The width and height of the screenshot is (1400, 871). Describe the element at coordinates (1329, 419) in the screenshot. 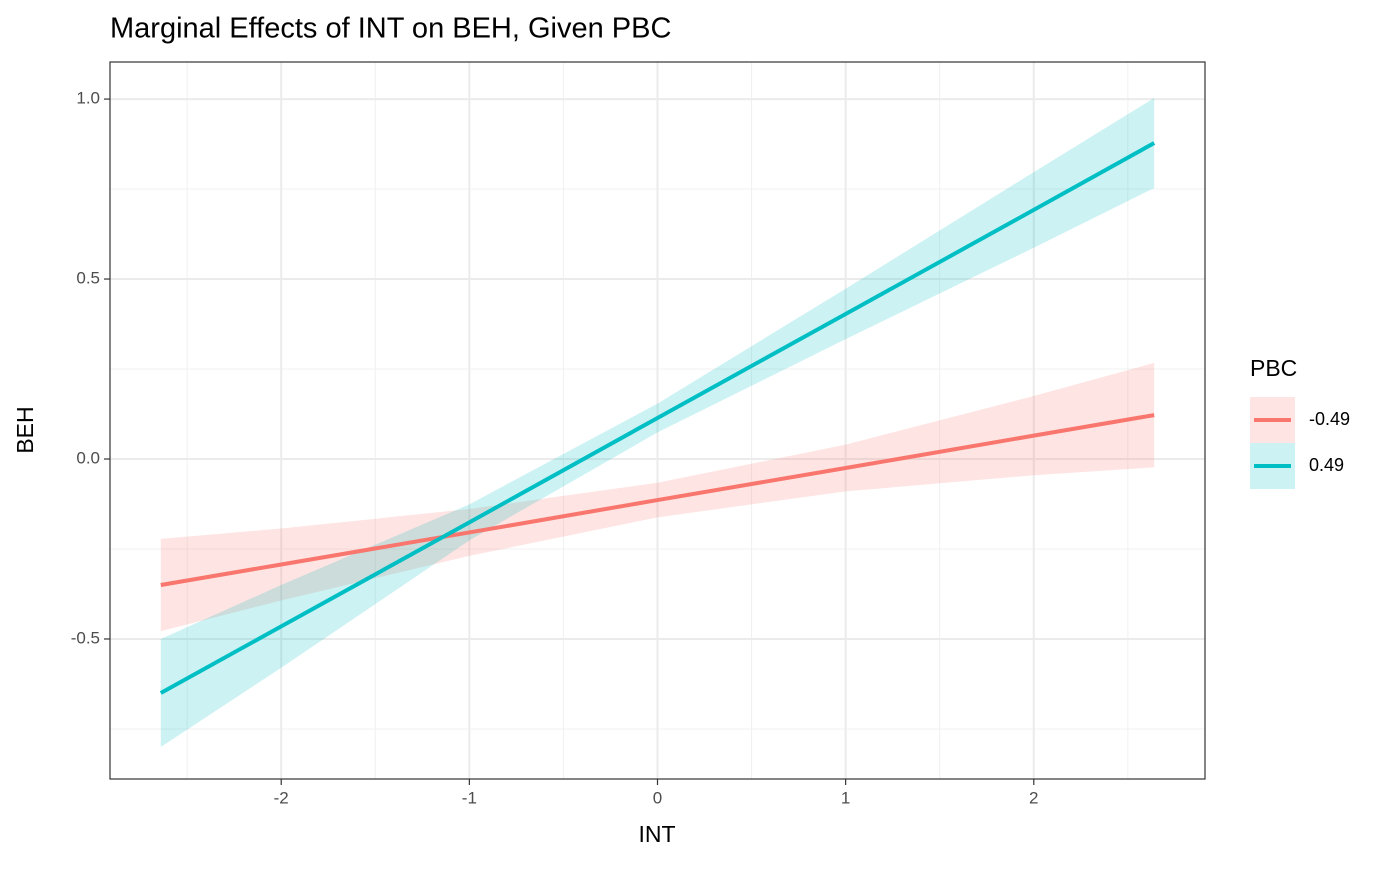

I see `legend-label: -0.49` at that location.